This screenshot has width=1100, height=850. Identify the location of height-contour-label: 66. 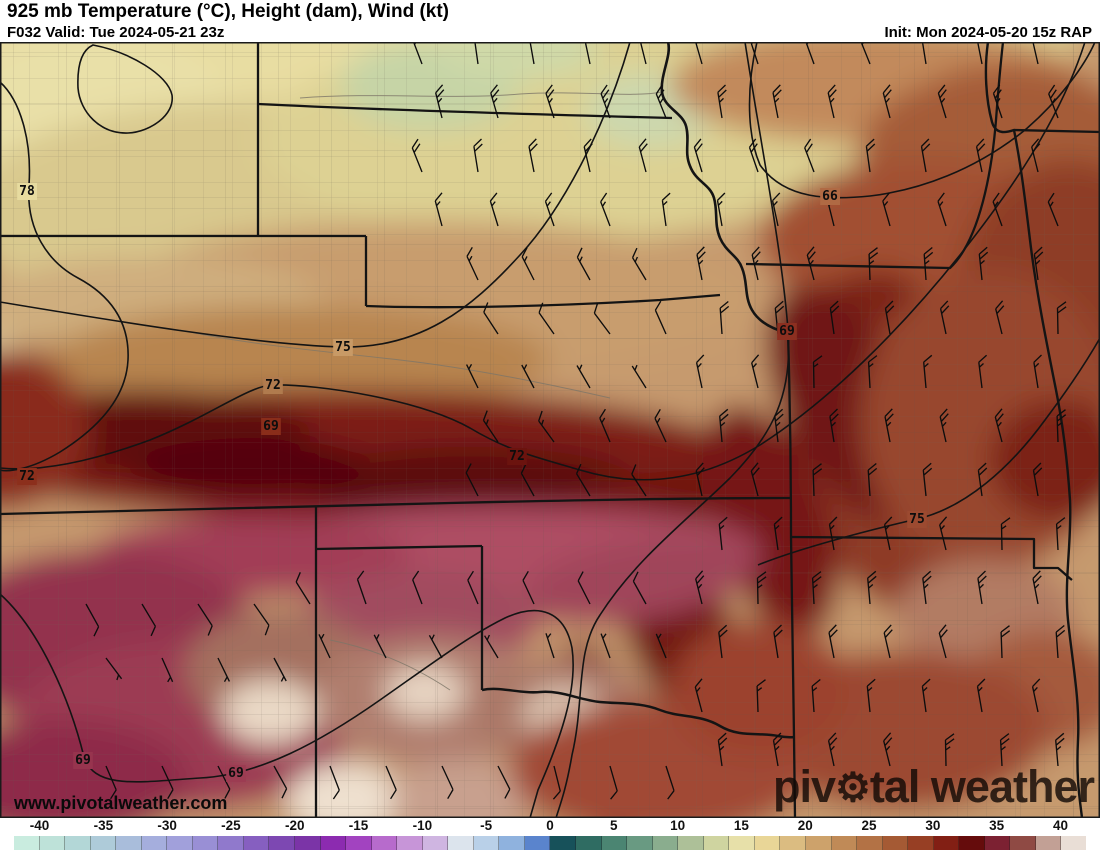
(830, 196).